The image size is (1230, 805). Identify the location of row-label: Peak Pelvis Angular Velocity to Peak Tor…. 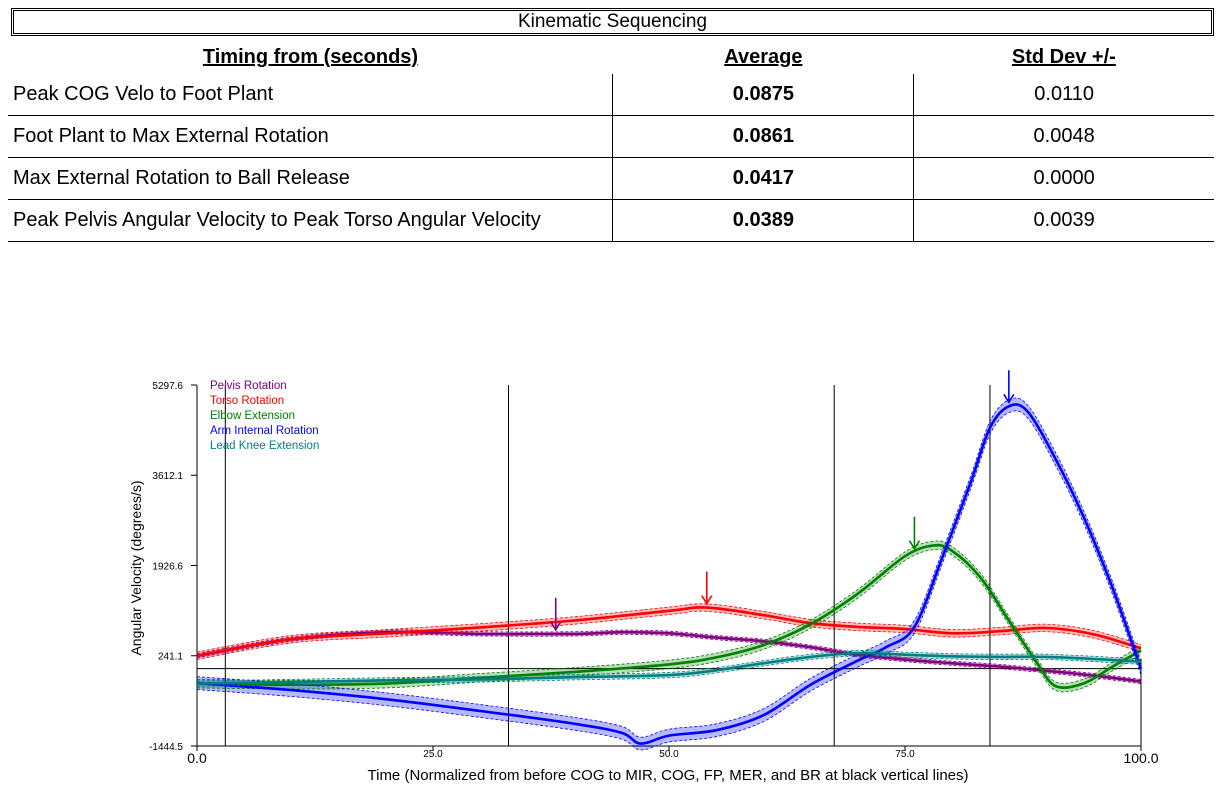
(310, 220).